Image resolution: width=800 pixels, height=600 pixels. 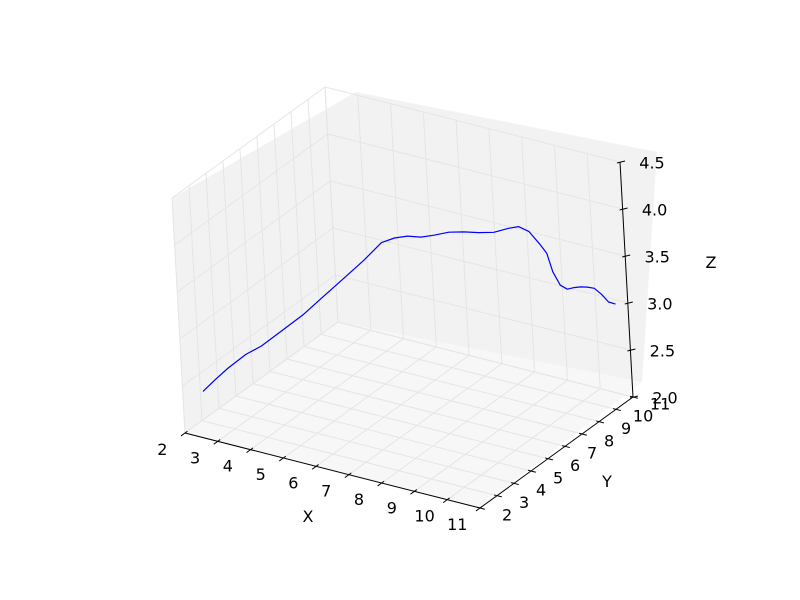 I want to click on x-tick-label: 6, so click(x=293, y=482).